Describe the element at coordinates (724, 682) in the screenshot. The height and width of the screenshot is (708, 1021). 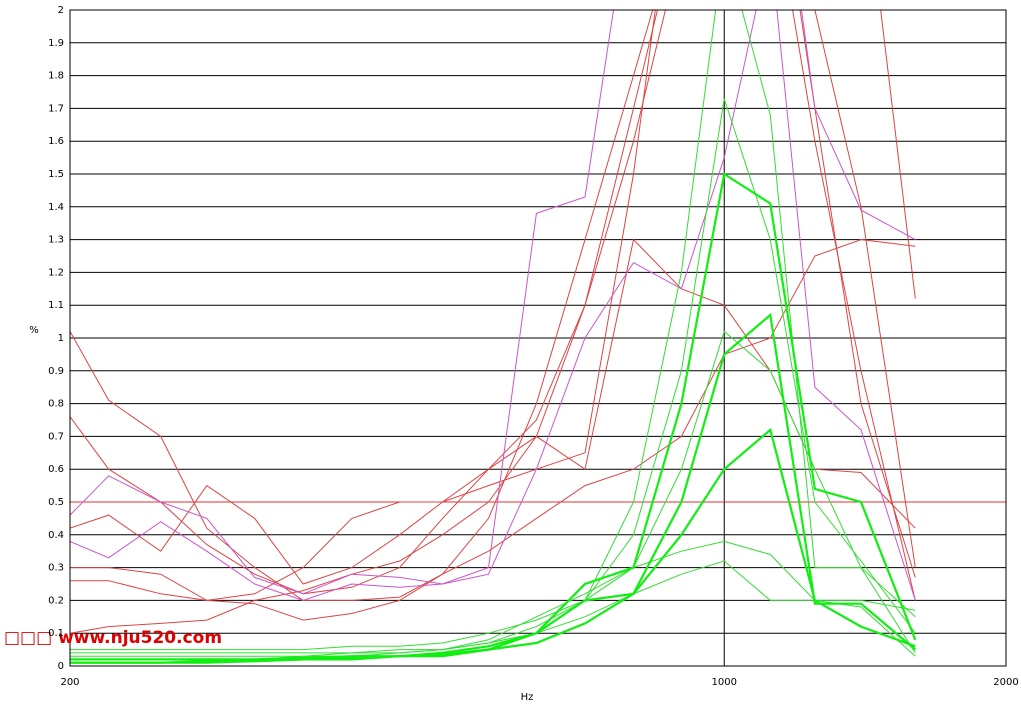
I see `x-tick-label: 1000` at that location.